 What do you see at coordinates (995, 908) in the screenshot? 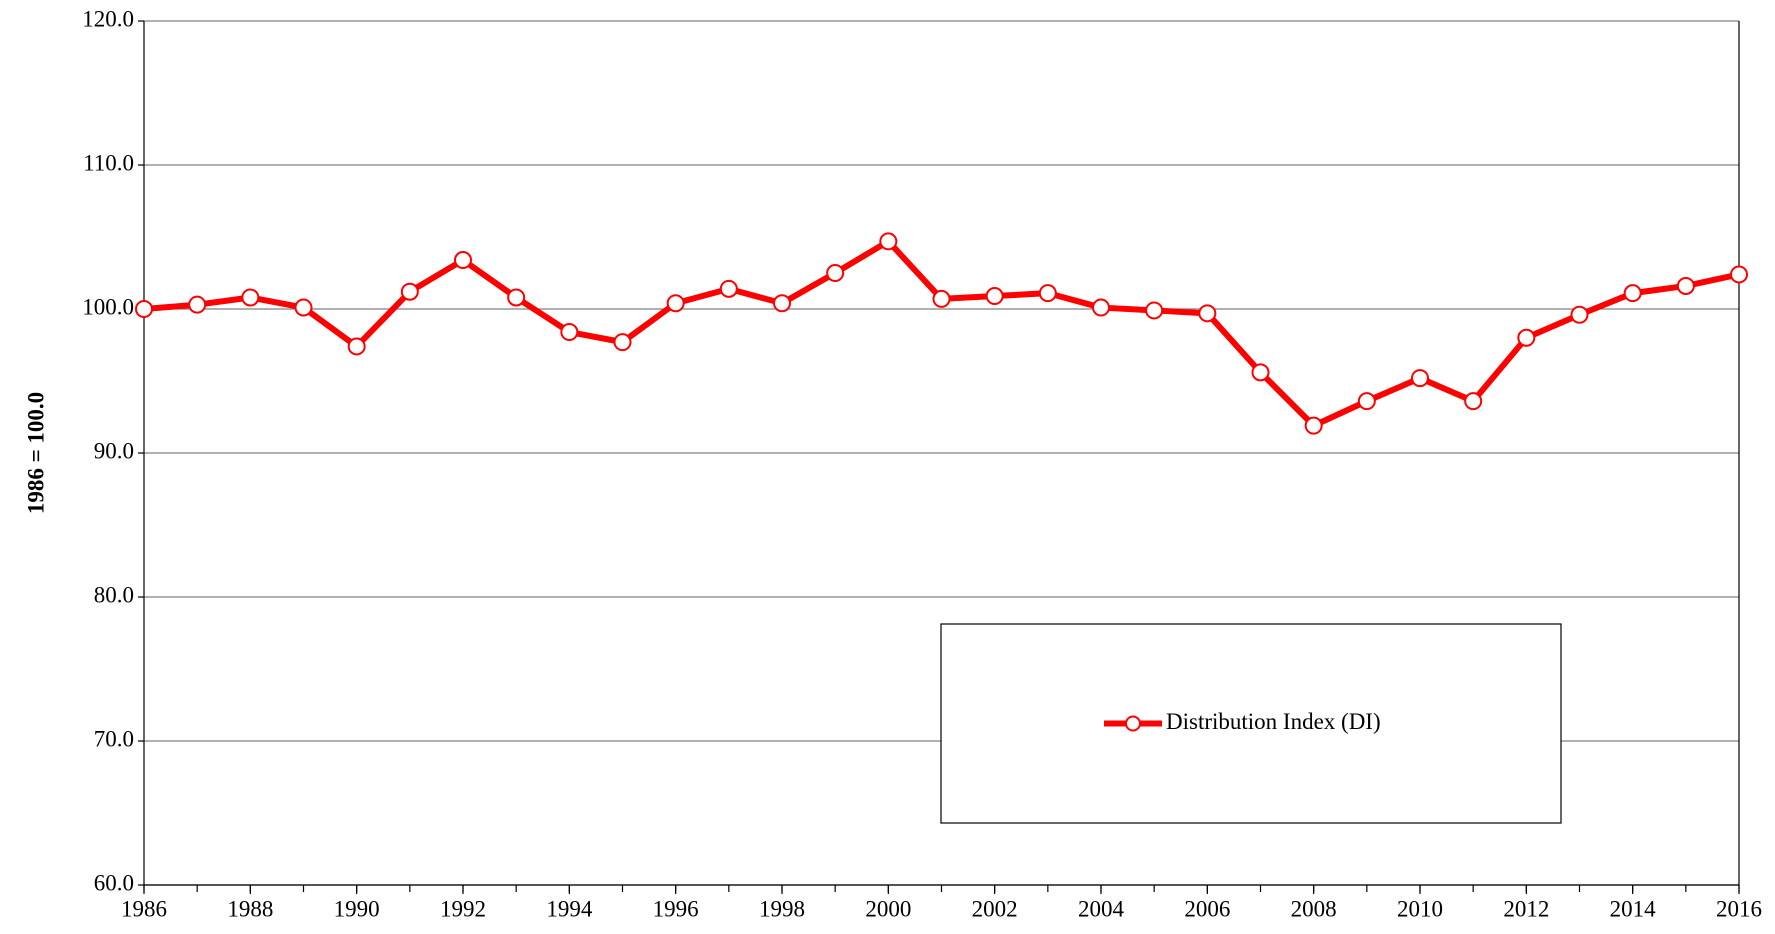
I see `x-tick-label: 2002` at bounding box center [995, 908].